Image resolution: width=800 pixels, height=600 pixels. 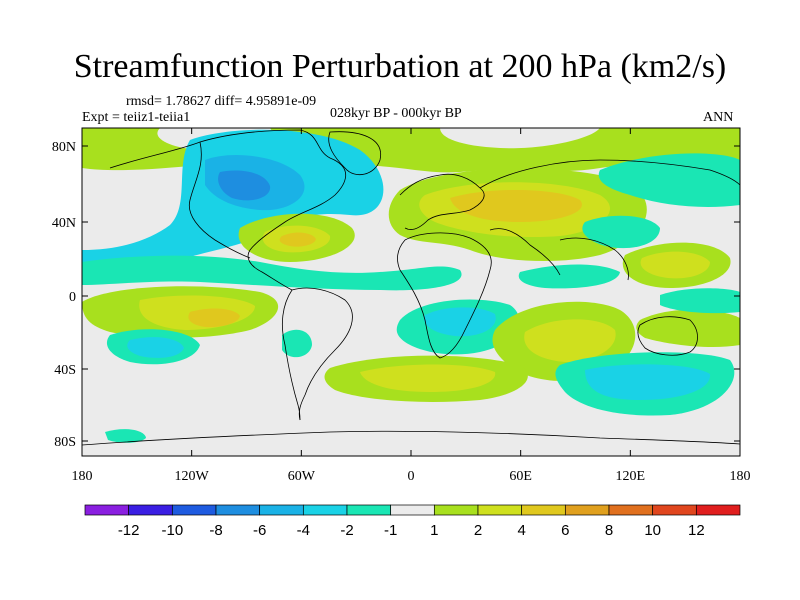 I want to click on contour-negative-aus, so click(x=700, y=301).